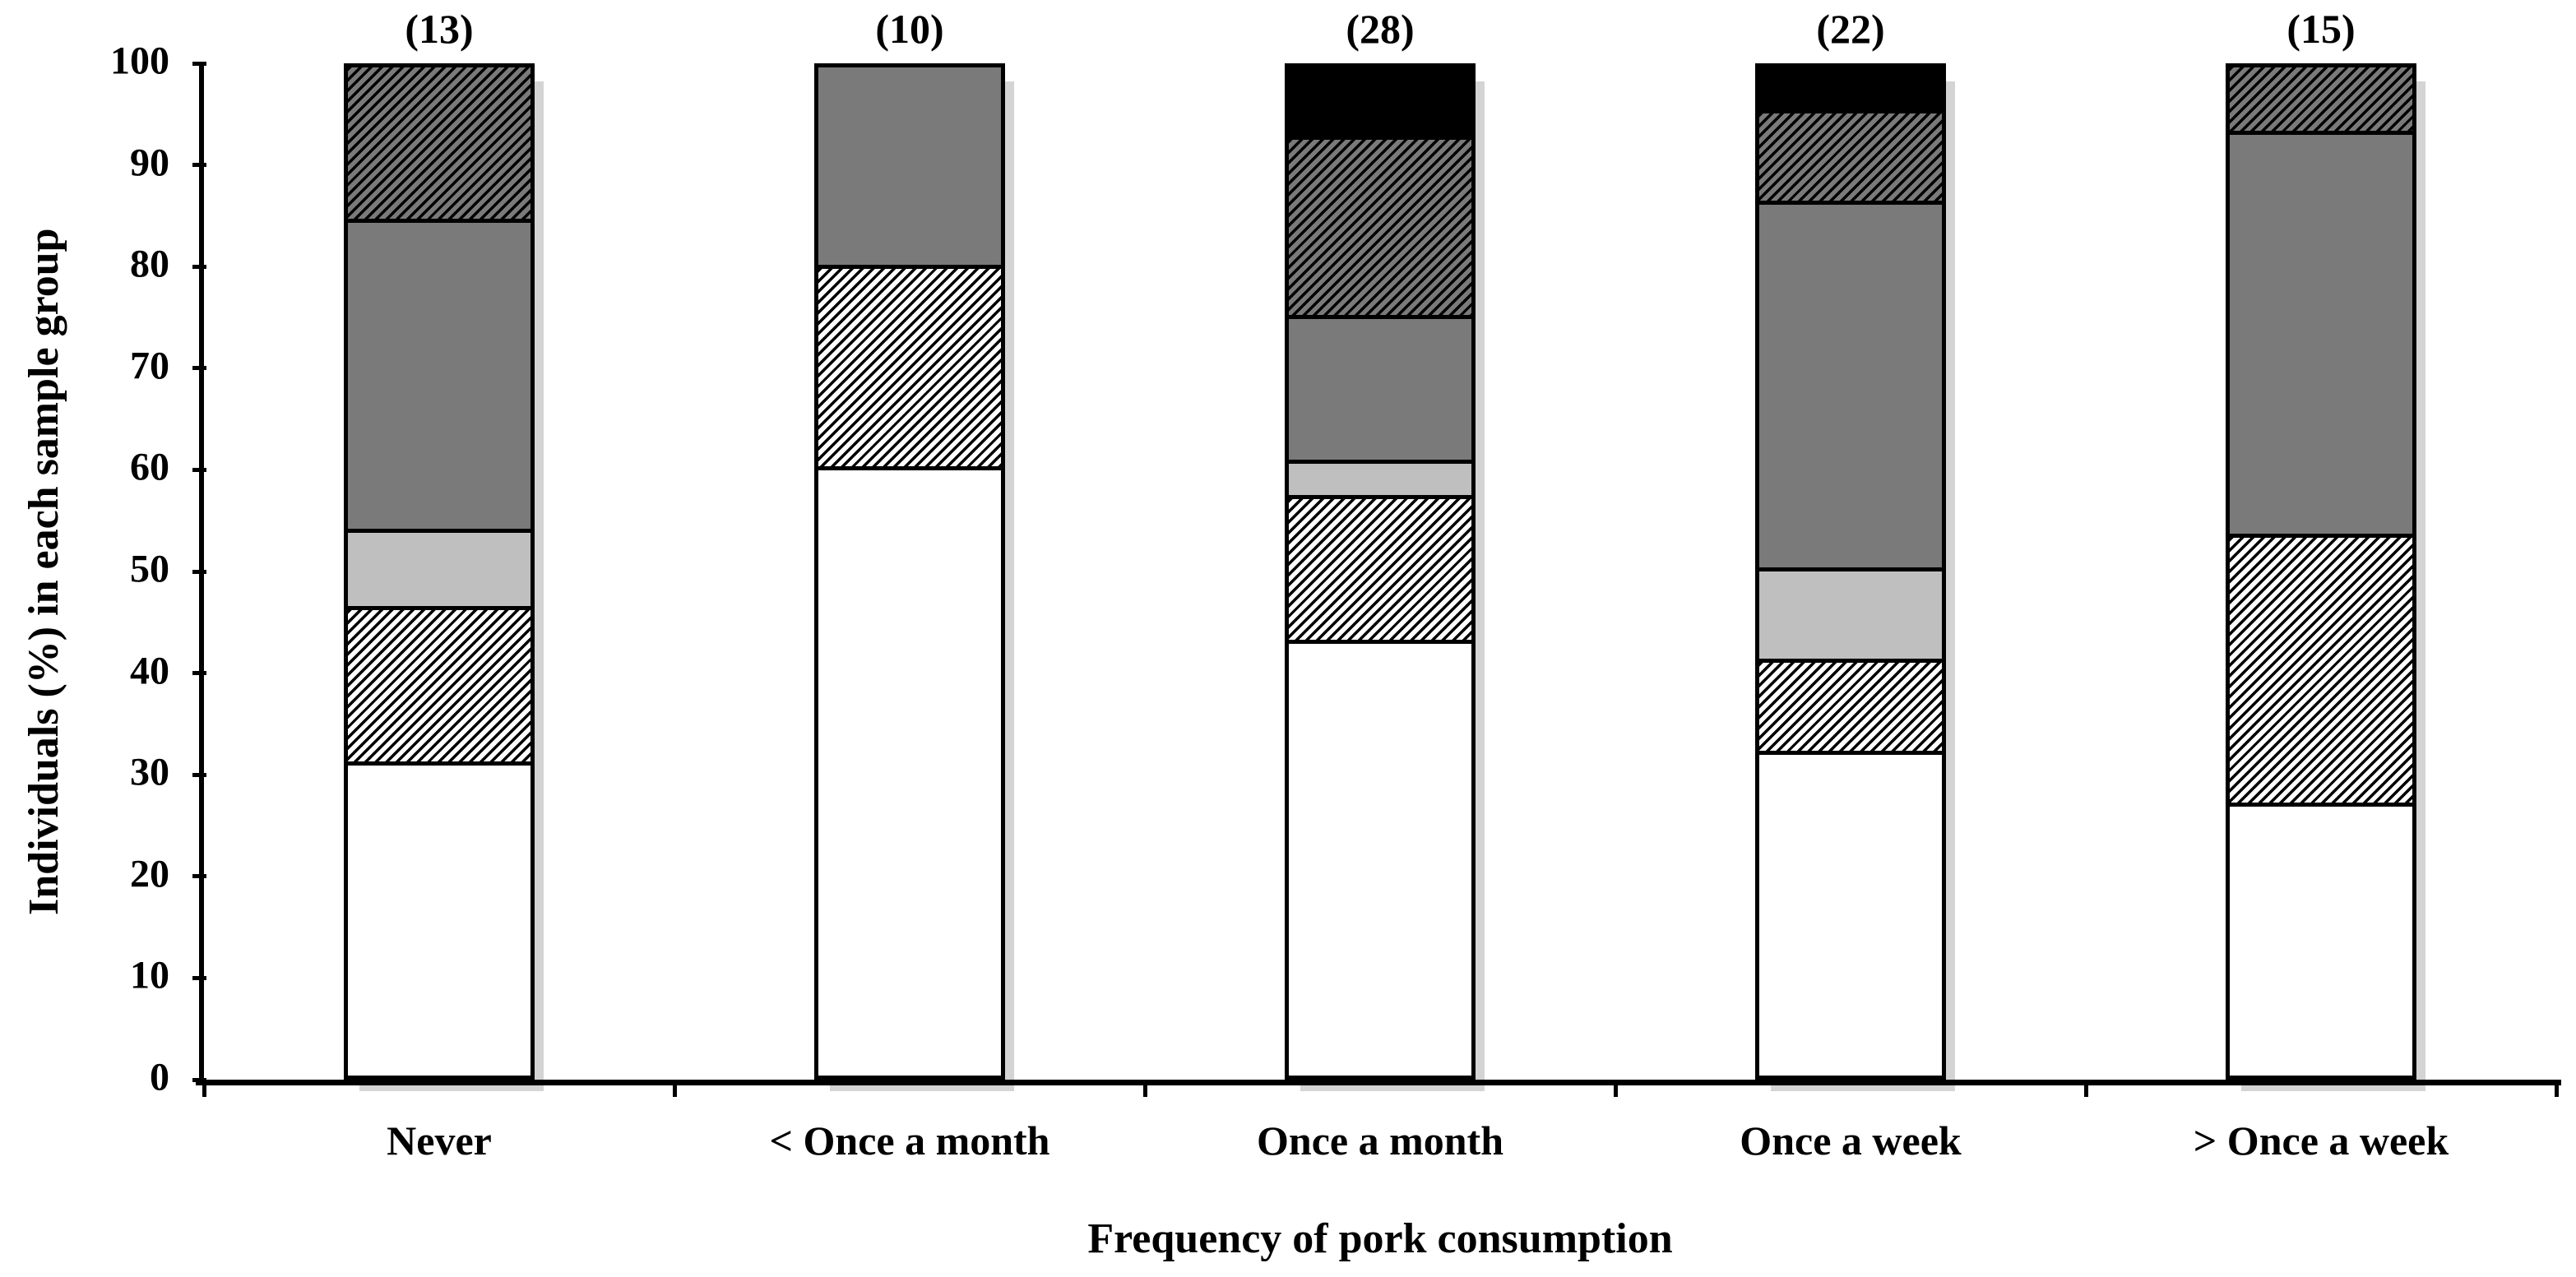 This screenshot has height=1277, width=2576. What do you see at coordinates (150, 874) in the screenshot?
I see `y-tick-label: 20` at bounding box center [150, 874].